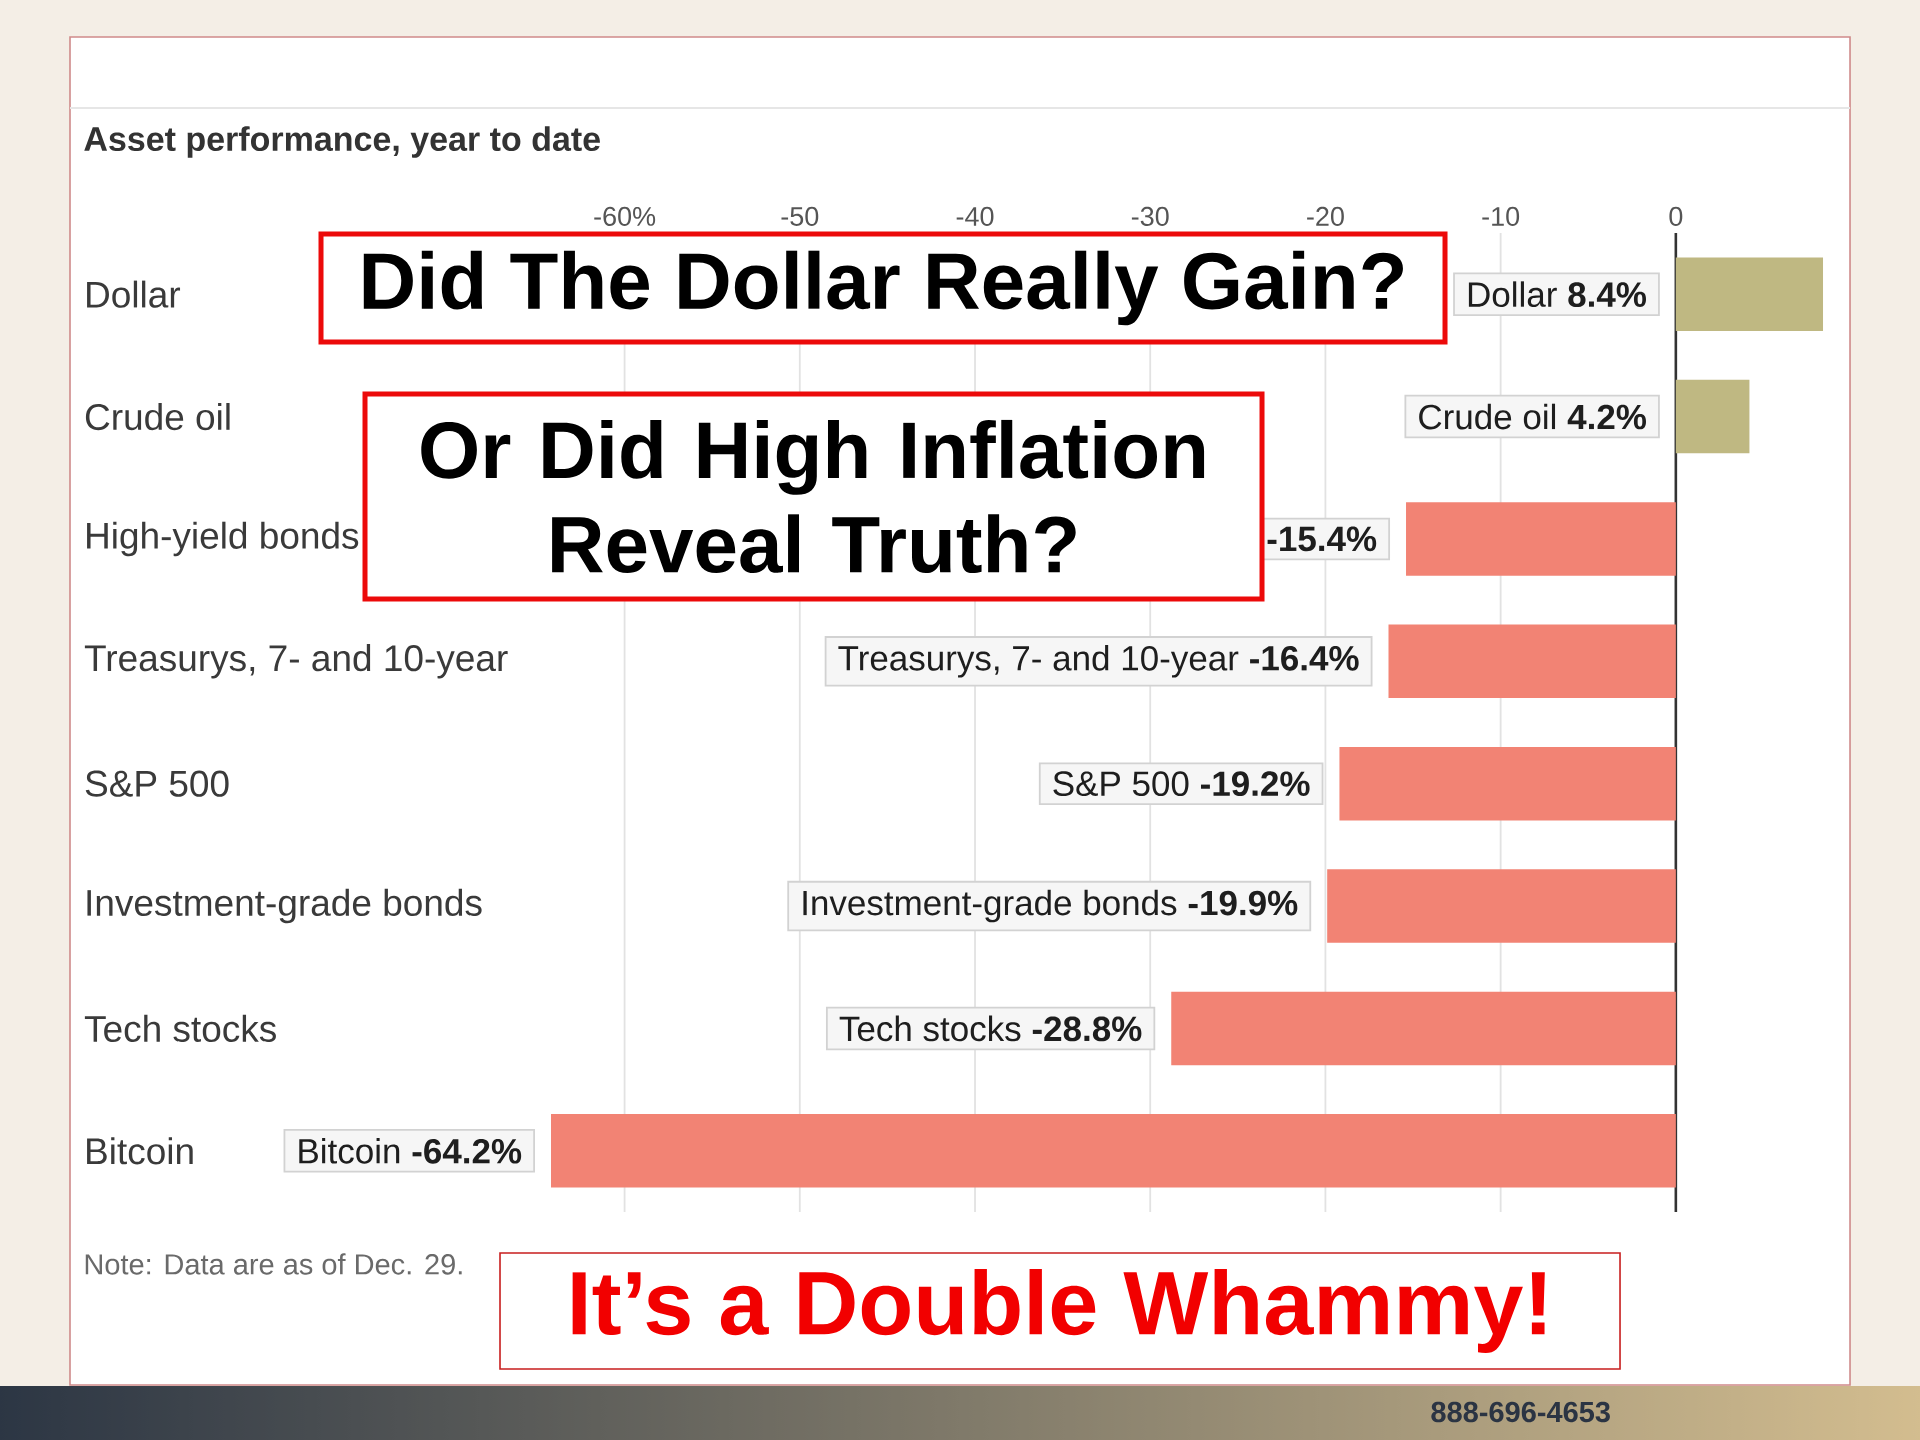 The height and width of the screenshot is (1440, 1920). What do you see at coordinates (813, 496) in the screenshot?
I see `annotation: Or Did High Inflation Reveal Truth?` at bounding box center [813, 496].